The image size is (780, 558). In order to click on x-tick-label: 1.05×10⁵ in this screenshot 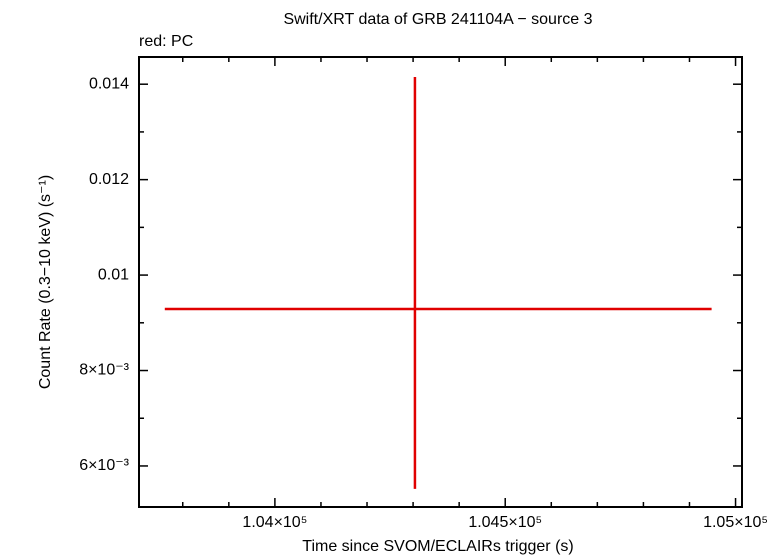, I will do `click(735, 522)`.